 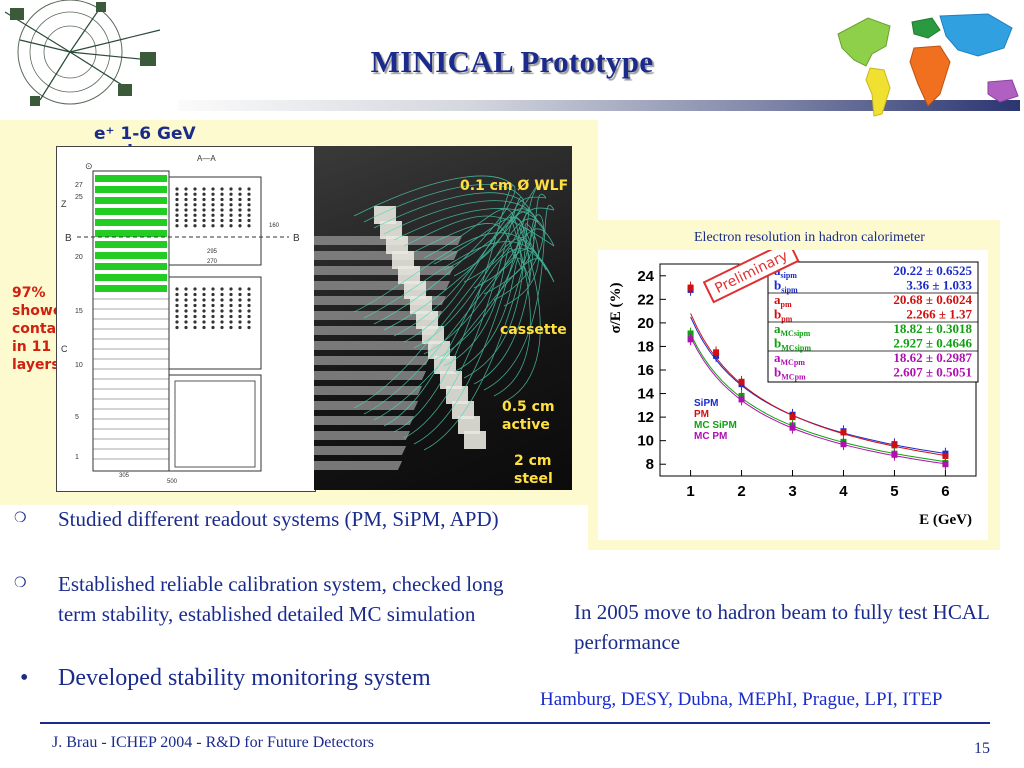 I want to click on svg-text: 25, so click(x=79, y=197).